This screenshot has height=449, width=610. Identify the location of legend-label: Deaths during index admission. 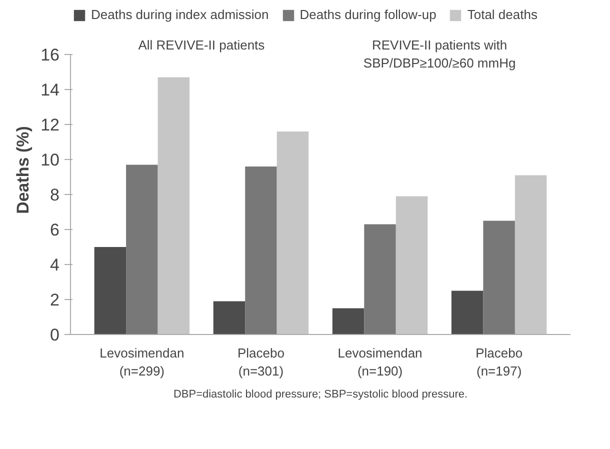
(180, 14).